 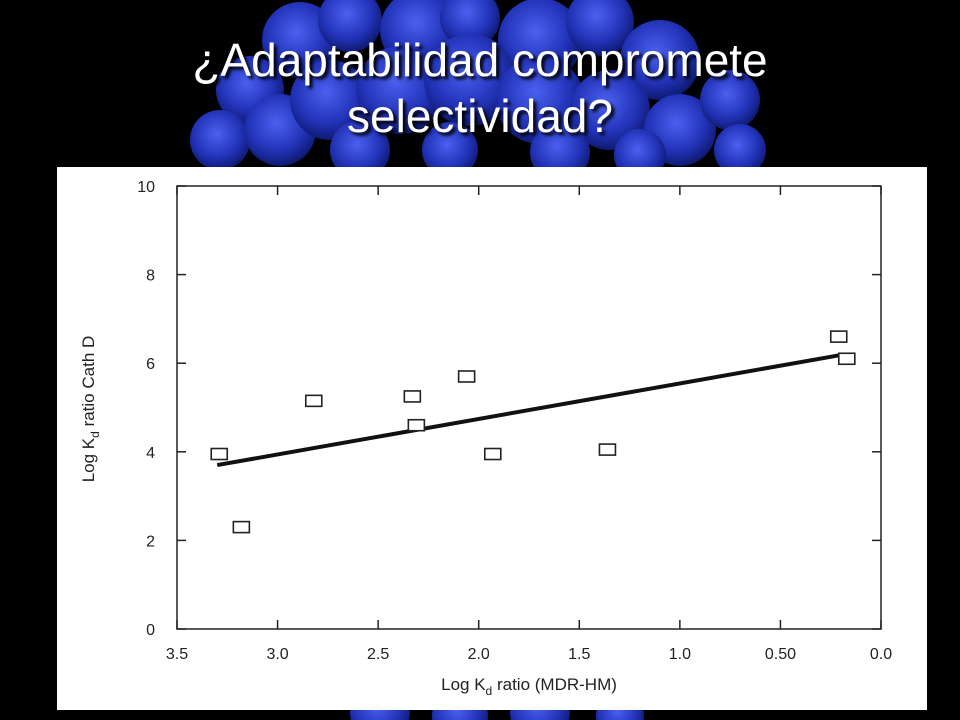 What do you see at coordinates (150, 364) in the screenshot?
I see `y-tick-label: 6` at bounding box center [150, 364].